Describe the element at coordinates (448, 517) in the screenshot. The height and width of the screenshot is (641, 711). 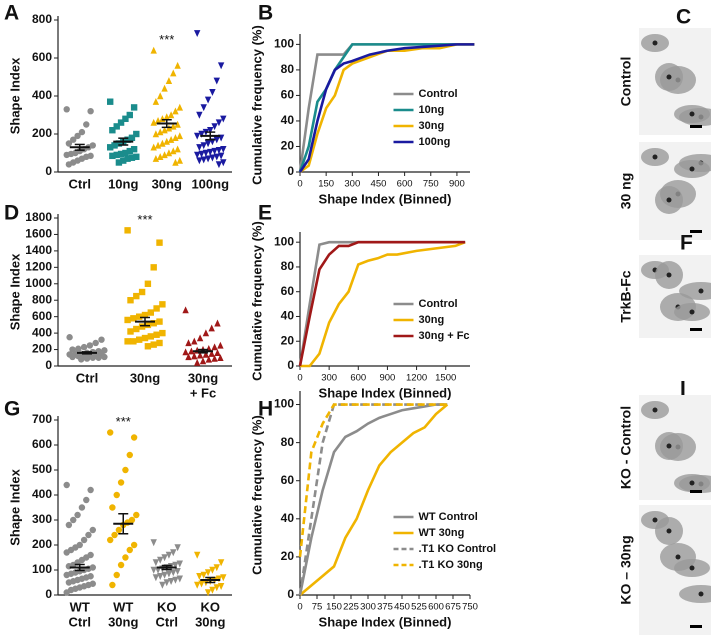
I see `legend-label: WT Control` at that location.